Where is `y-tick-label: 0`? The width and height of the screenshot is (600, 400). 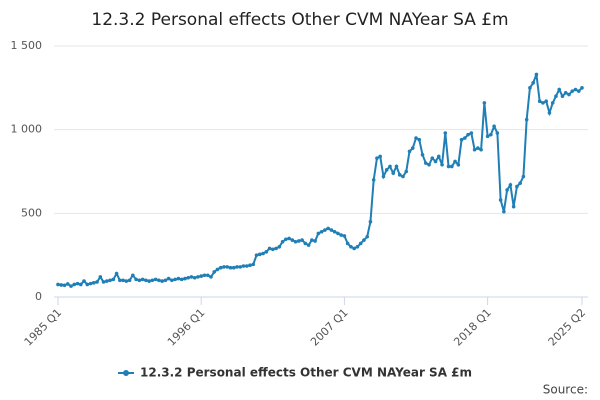 y-tick-label: 0 is located at coordinates (38, 296).